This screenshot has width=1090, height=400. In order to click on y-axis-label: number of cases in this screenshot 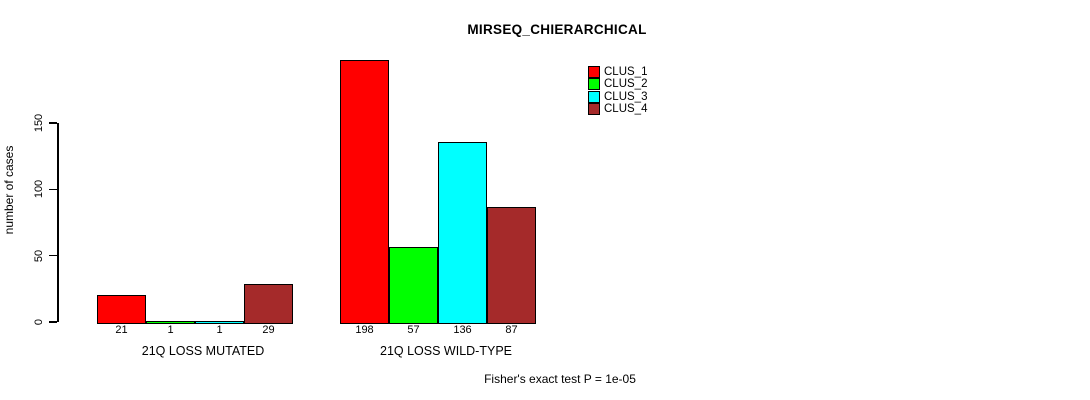, I will do `click(9, 190)`.